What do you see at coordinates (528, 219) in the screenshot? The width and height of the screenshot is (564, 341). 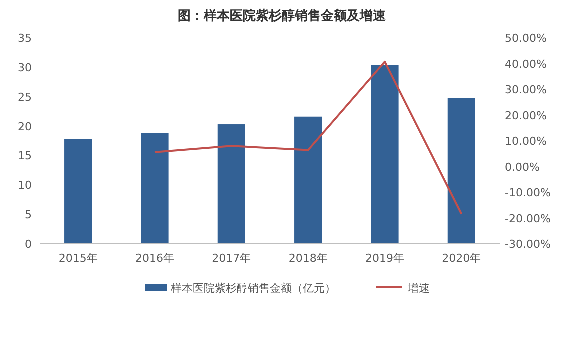 I see `y2-tick-label: -20.00%` at bounding box center [528, 219].